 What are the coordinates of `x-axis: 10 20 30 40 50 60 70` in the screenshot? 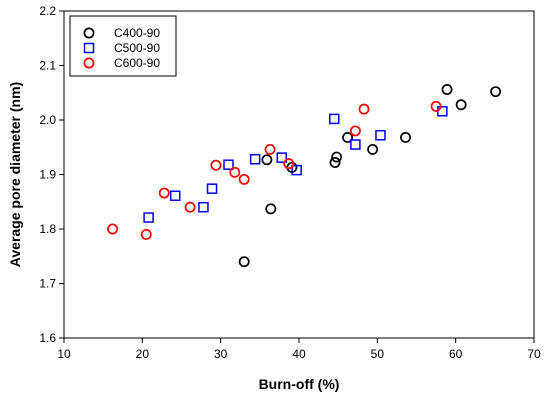 It's located at (299, 349).